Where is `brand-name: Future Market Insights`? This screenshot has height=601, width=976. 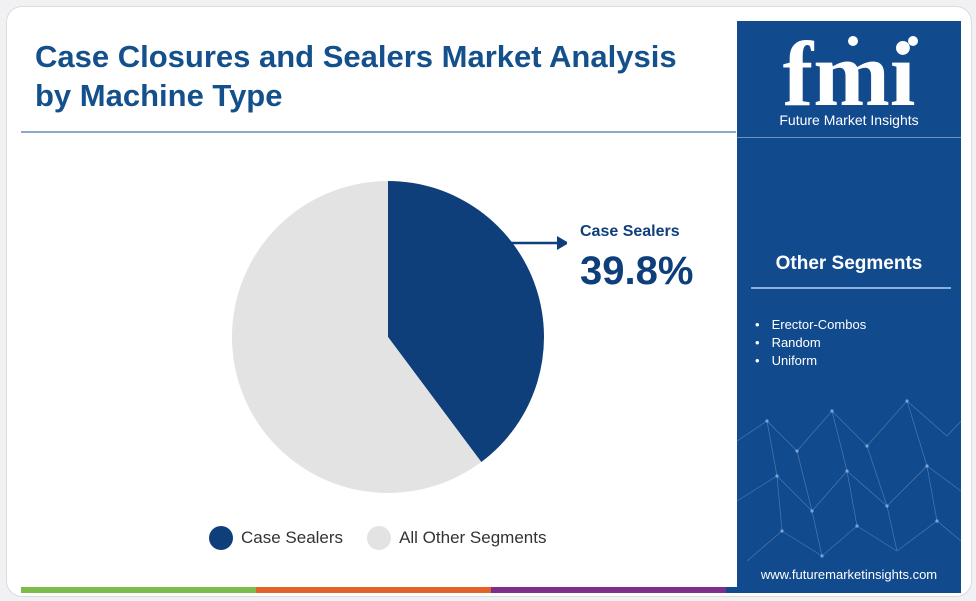 brand-name: Future Market Insights is located at coordinates (849, 120).